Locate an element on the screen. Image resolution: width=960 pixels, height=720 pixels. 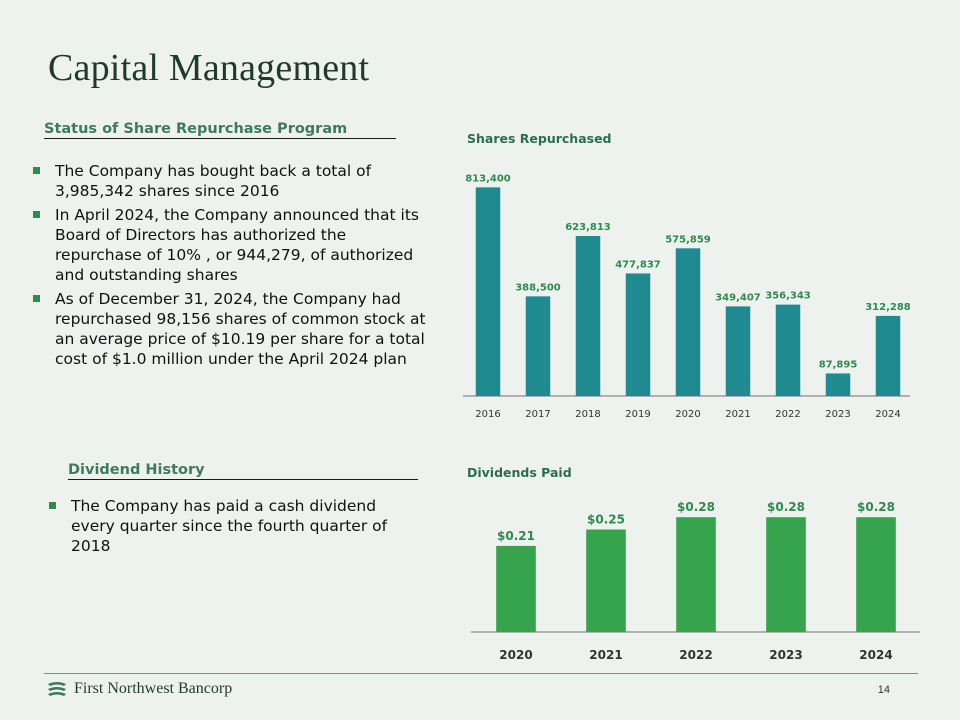
data-label: 813,400 is located at coordinates (488, 178).